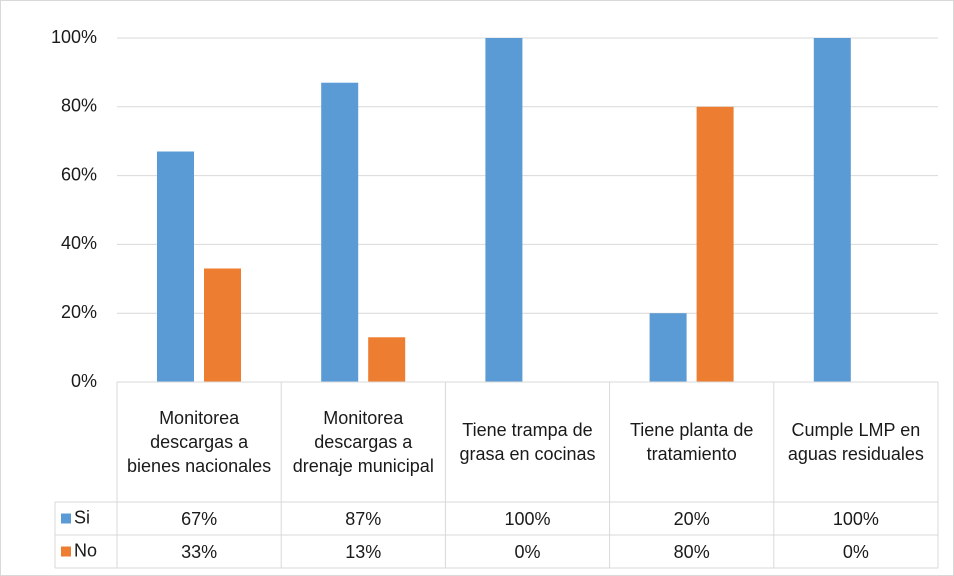 Image resolution: width=954 pixels, height=576 pixels. I want to click on table-value: 67%, so click(199, 518).